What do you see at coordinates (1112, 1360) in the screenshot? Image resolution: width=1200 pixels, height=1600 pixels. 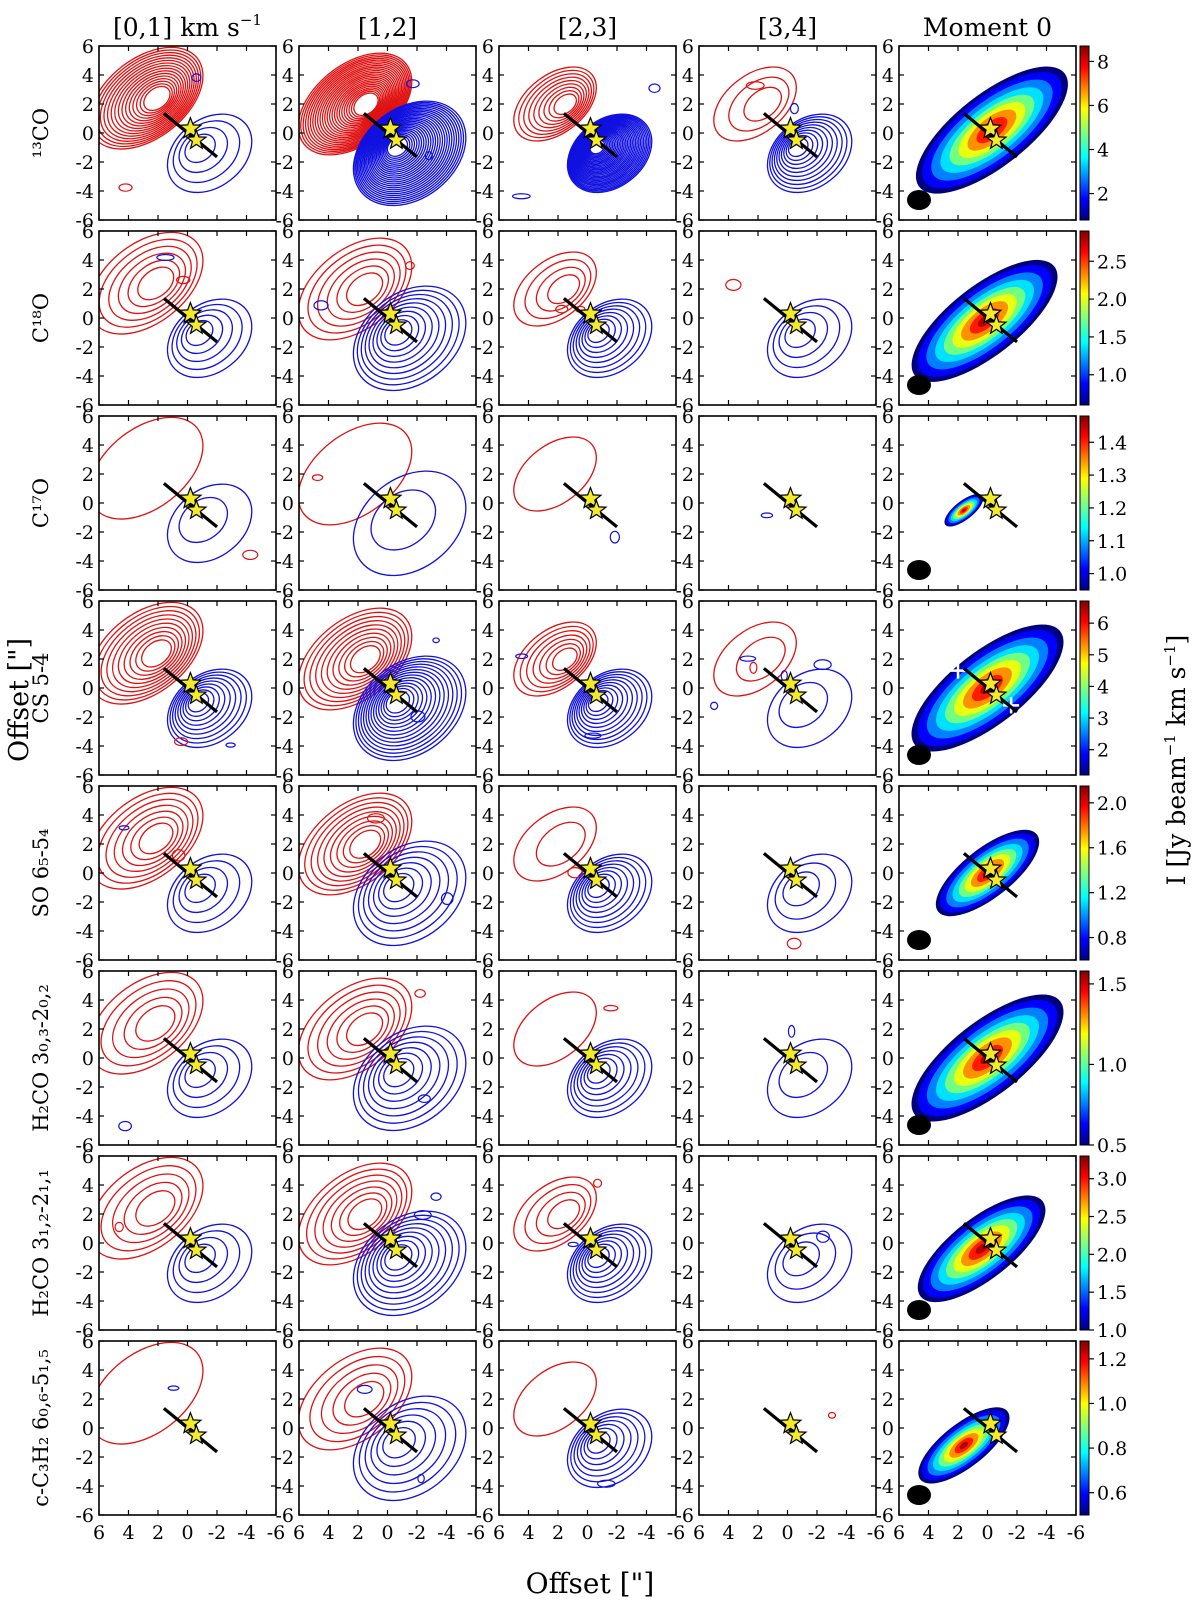 I see `colorbar-tick-label: 1.2` at bounding box center [1112, 1360].